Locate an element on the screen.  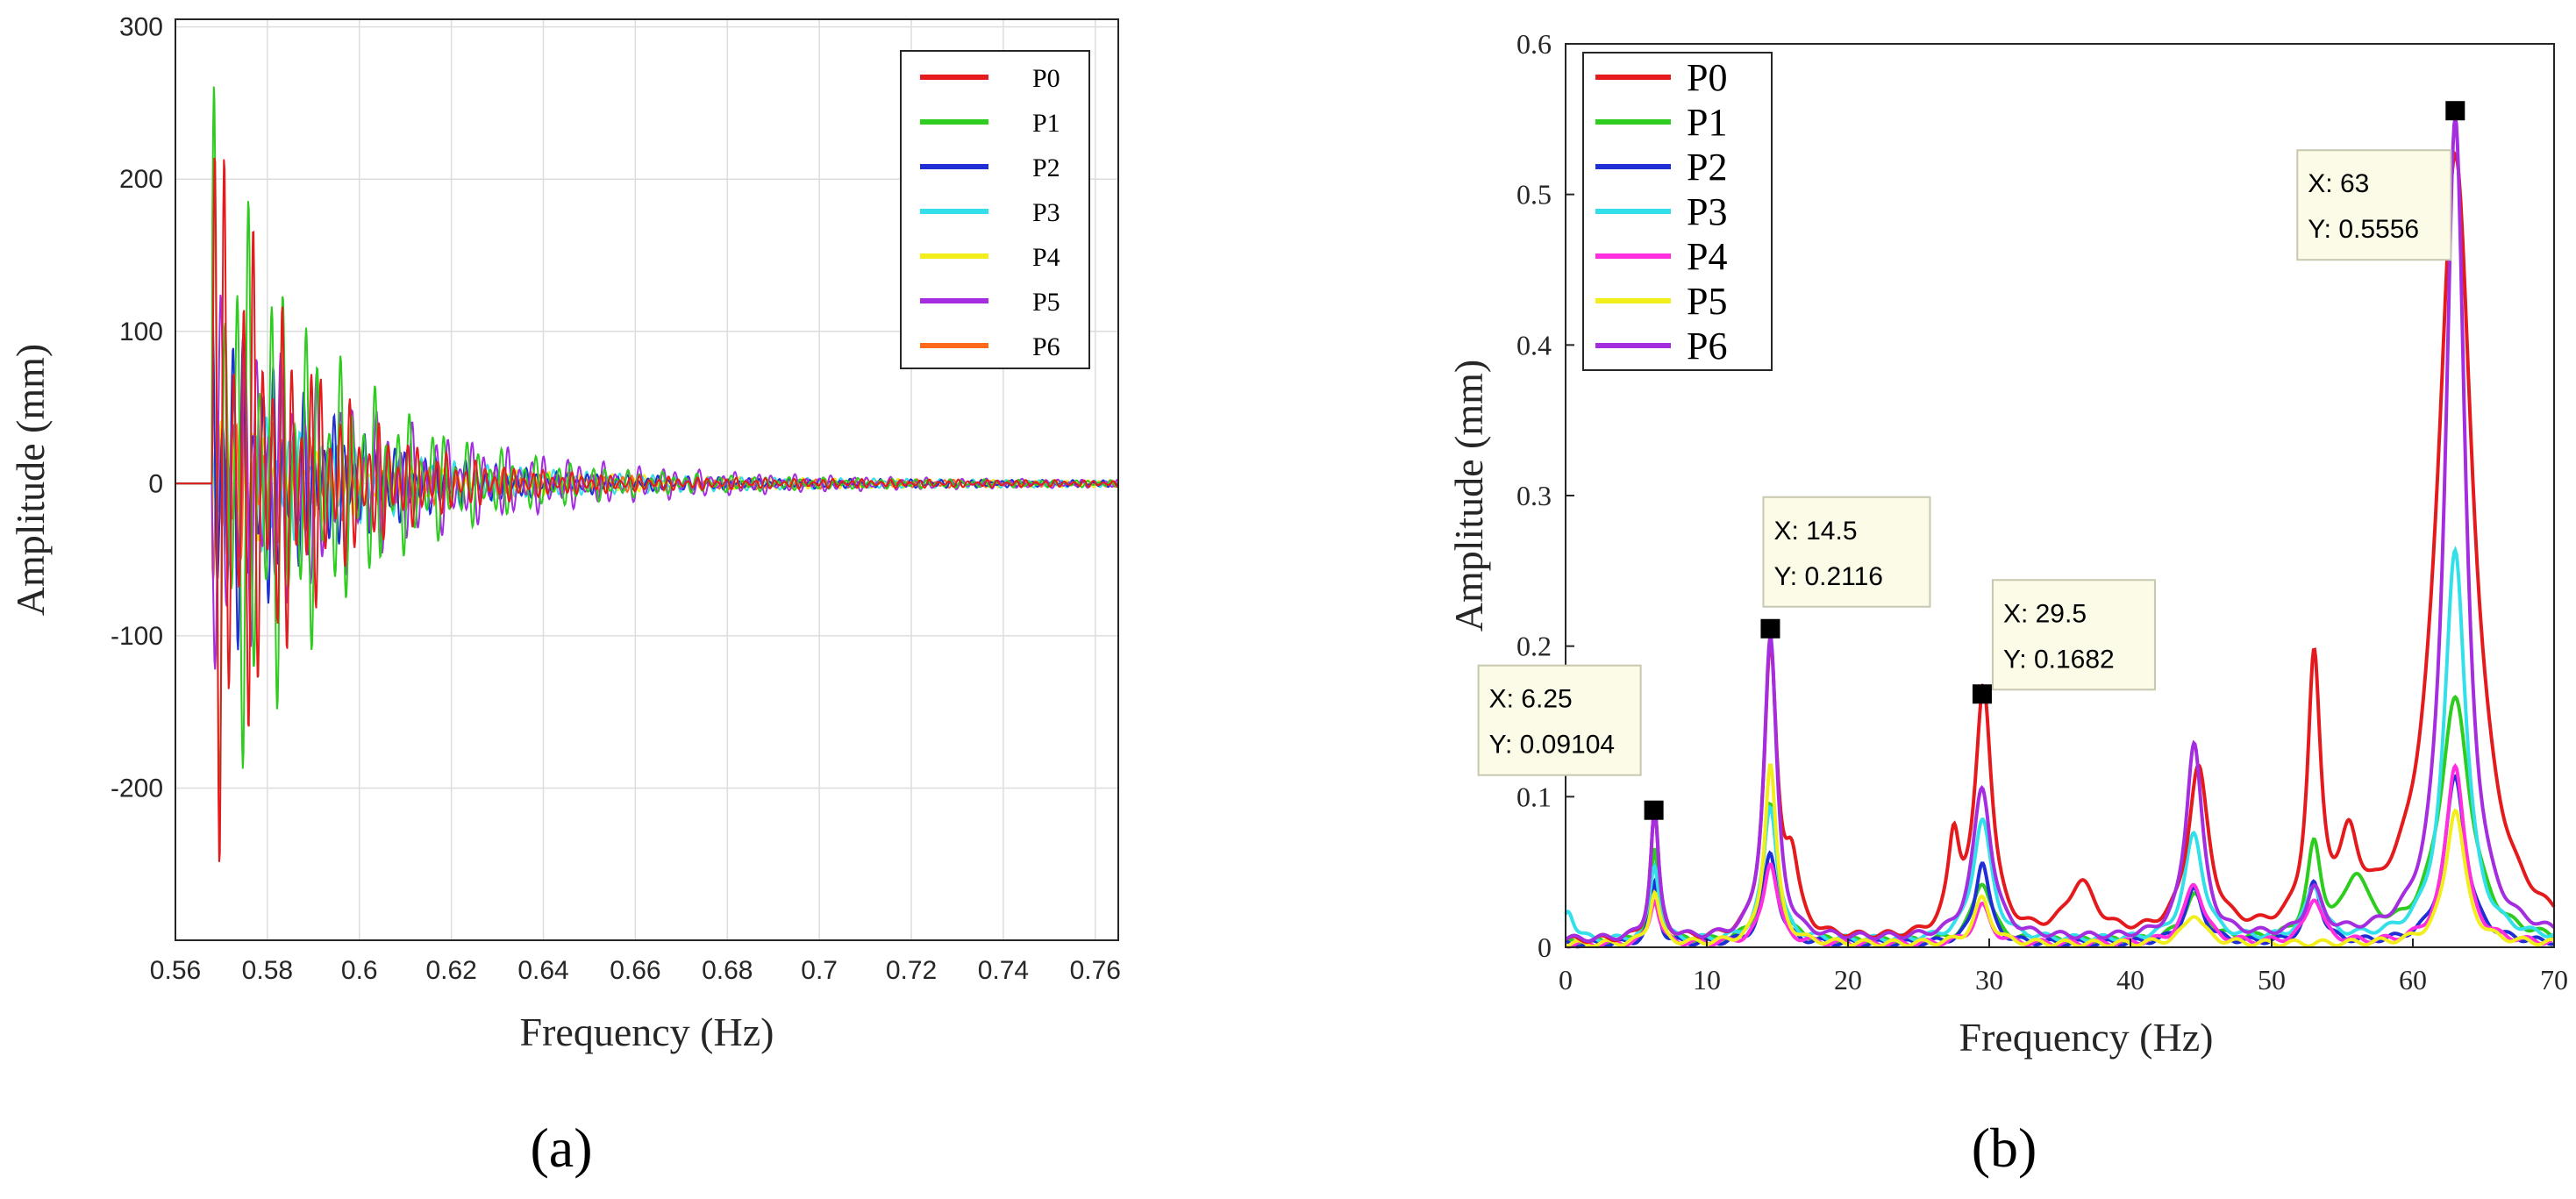
ytick-label-a: 0 is located at coordinates (155, 483).